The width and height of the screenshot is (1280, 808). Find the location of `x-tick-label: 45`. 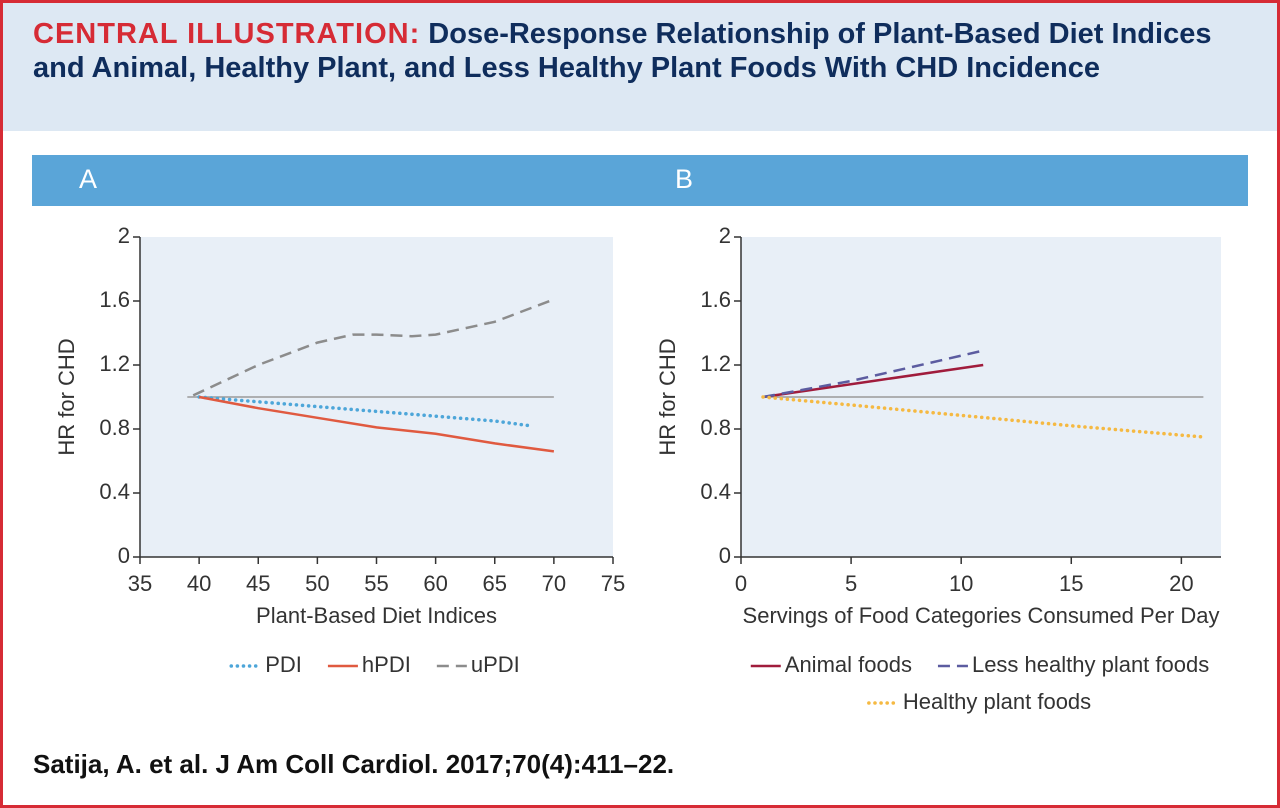

x-tick-label: 45 is located at coordinates (258, 583).